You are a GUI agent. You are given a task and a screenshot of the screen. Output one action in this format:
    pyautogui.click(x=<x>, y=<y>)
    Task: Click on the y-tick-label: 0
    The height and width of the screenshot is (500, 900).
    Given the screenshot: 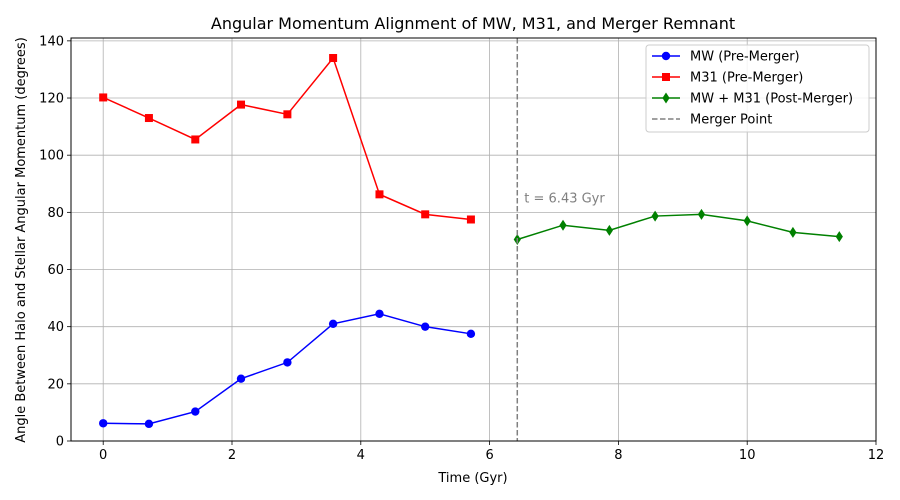 What is the action you would take?
    pyautogui.click(x=60, y=442)
    